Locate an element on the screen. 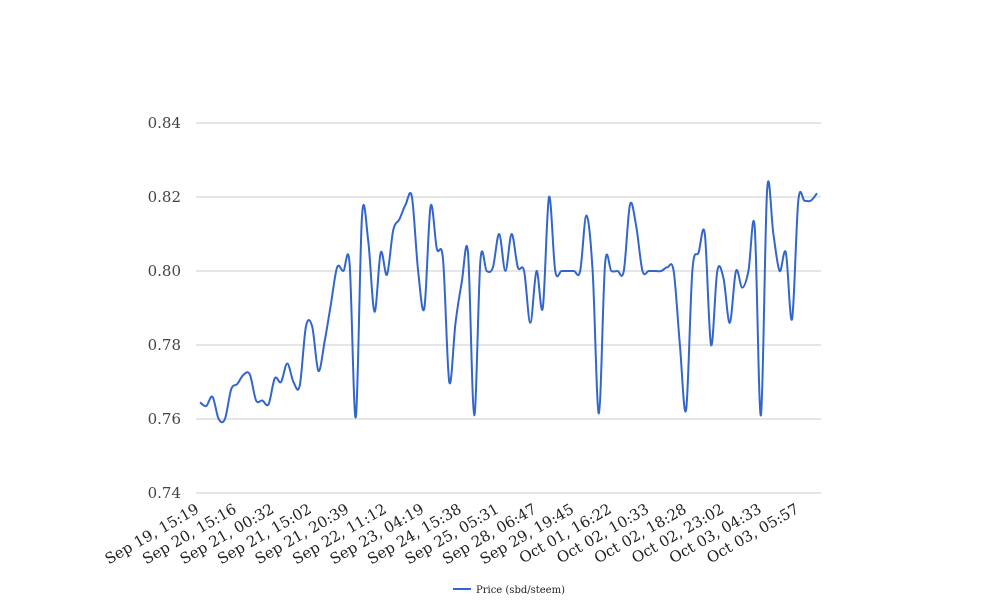 Image resolution: width=1008 pixels, height=616 pixels. y-tick-label: 0.80 is located at coordinates (164, 271).